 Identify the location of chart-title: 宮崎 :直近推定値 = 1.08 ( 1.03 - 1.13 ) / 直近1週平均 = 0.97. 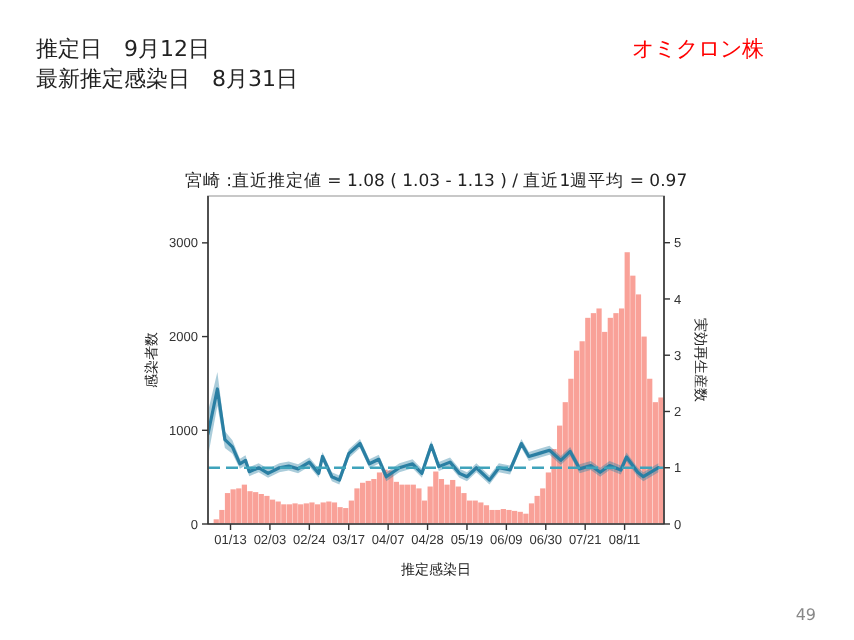
(436, 181).